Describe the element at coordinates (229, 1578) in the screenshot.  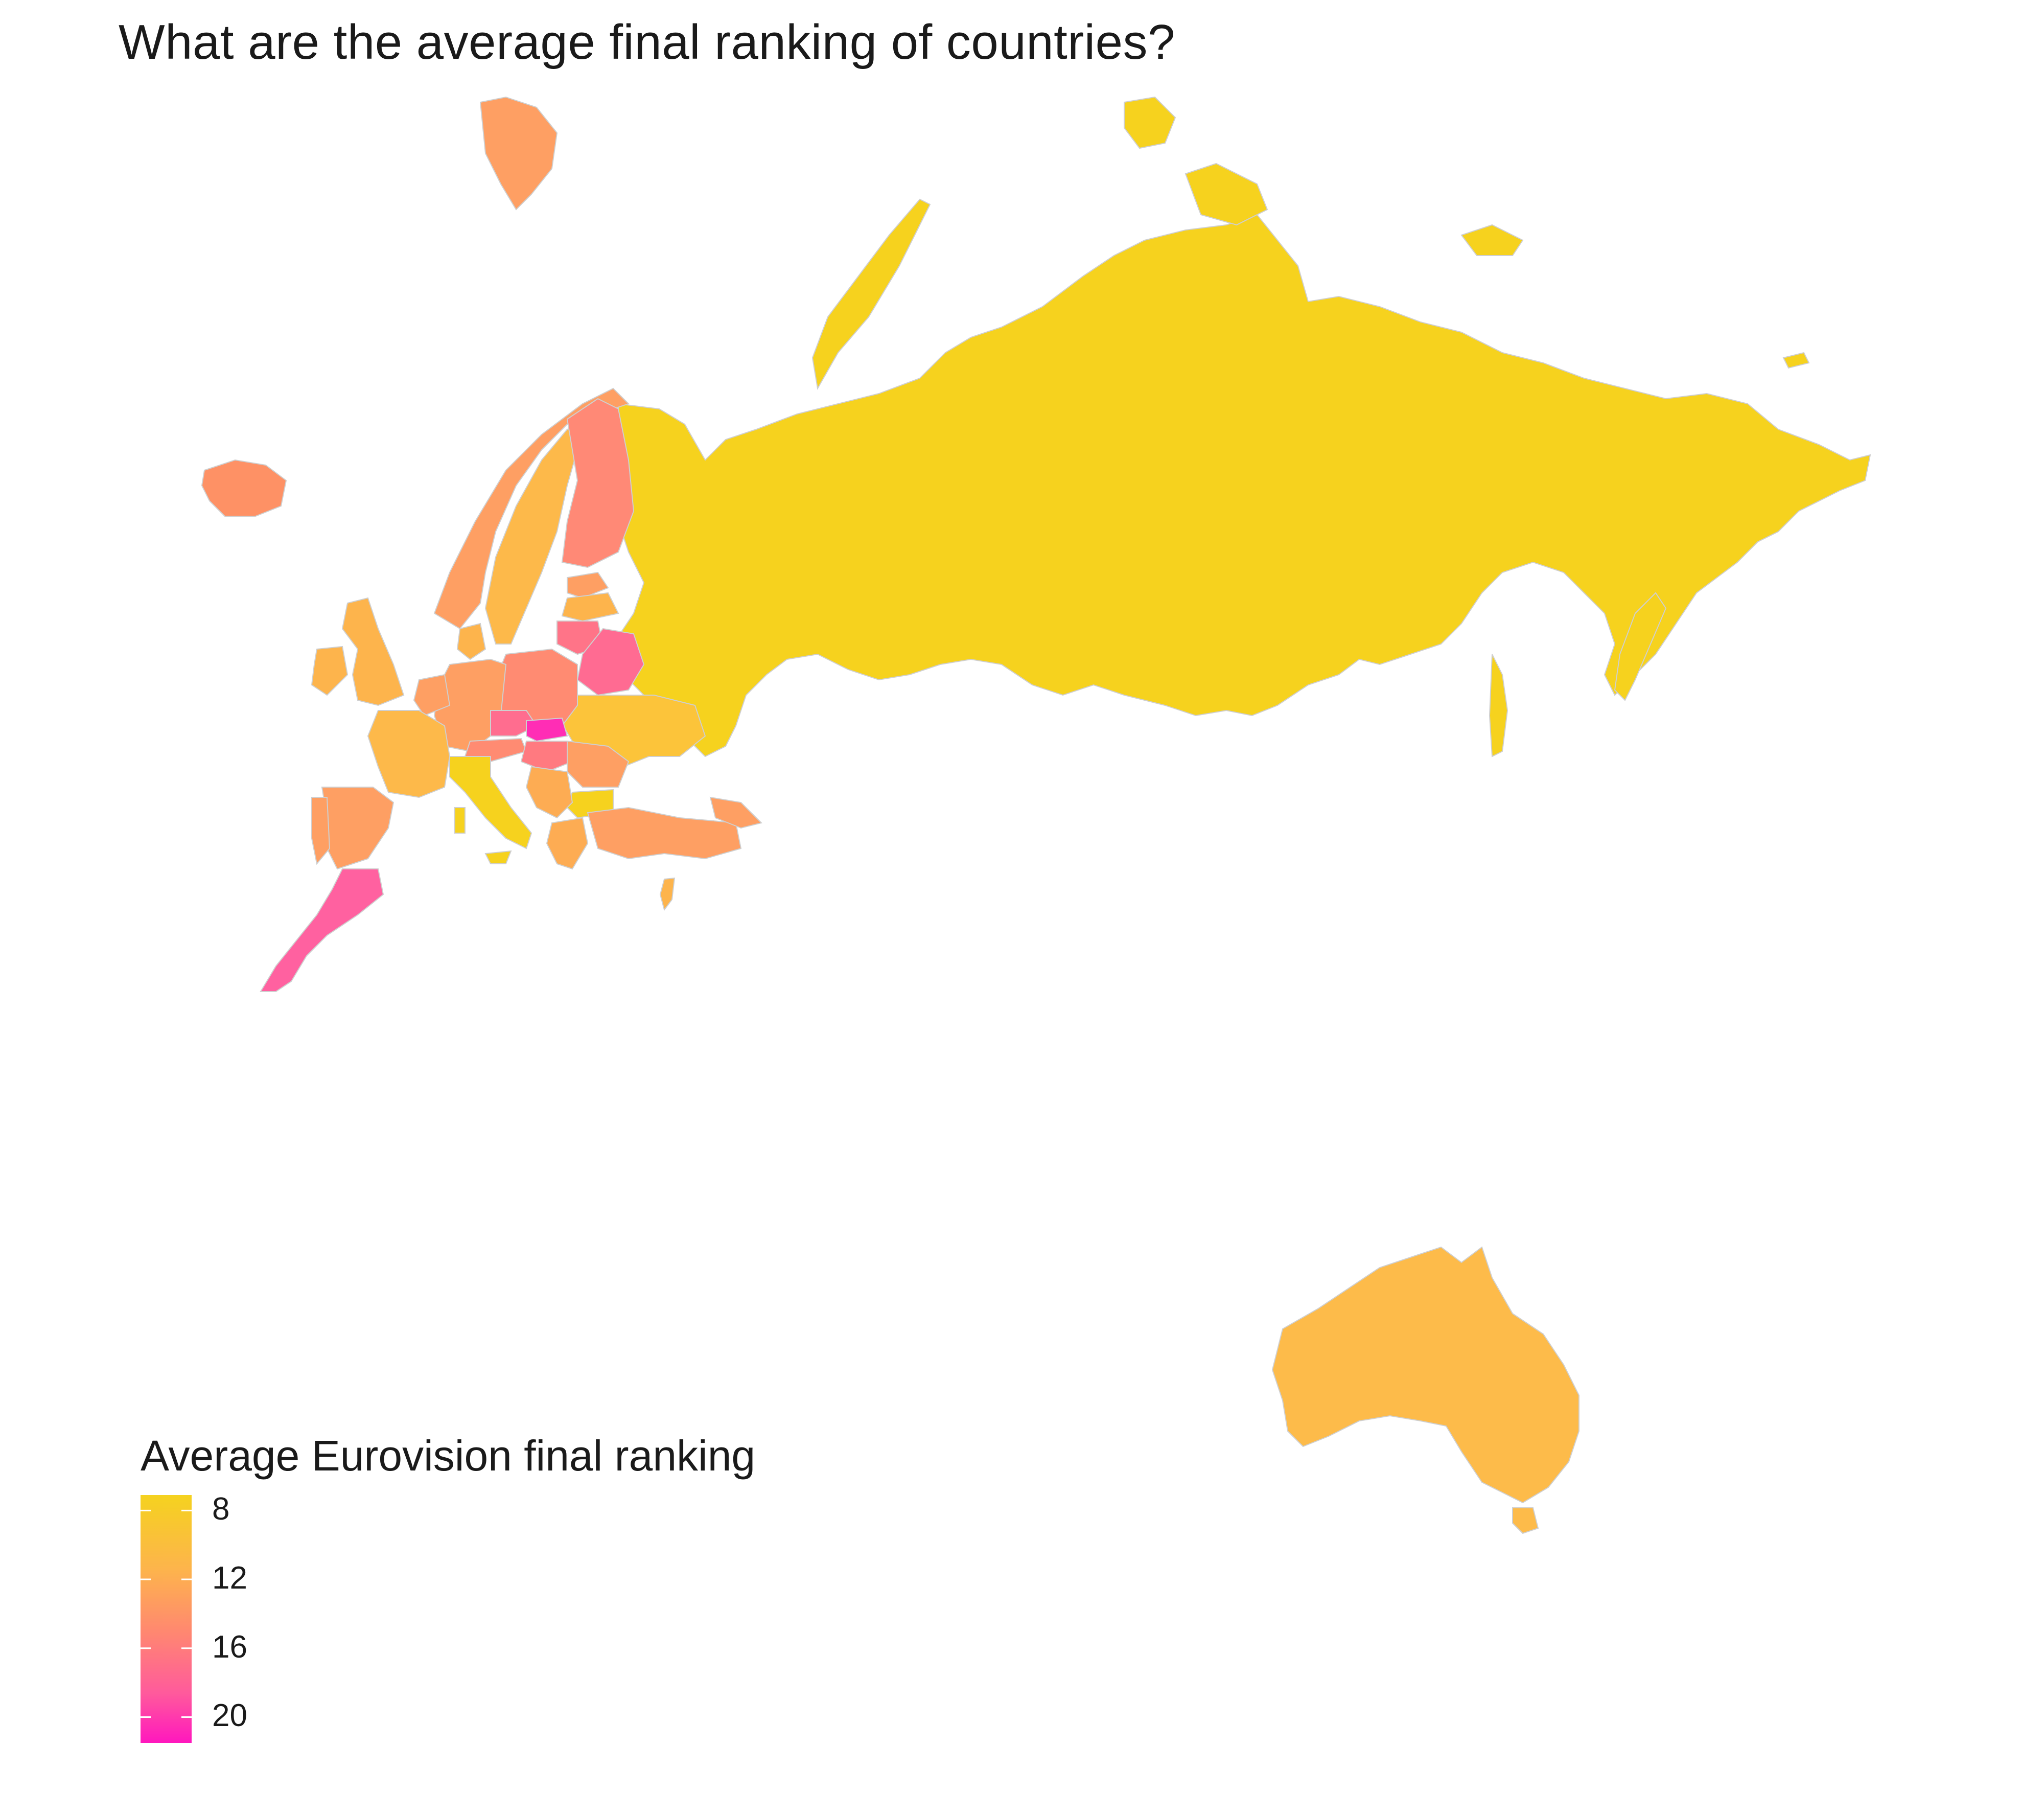
I see `legend-tick-label: 12` at that location.